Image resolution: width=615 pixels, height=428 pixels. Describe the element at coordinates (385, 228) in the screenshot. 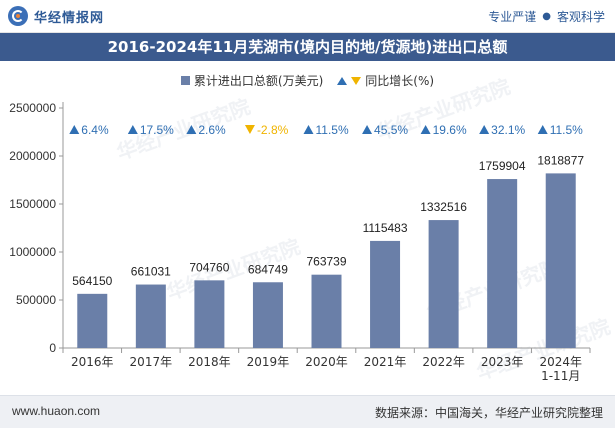

I see `bar-value-label: 1115483` at that location.